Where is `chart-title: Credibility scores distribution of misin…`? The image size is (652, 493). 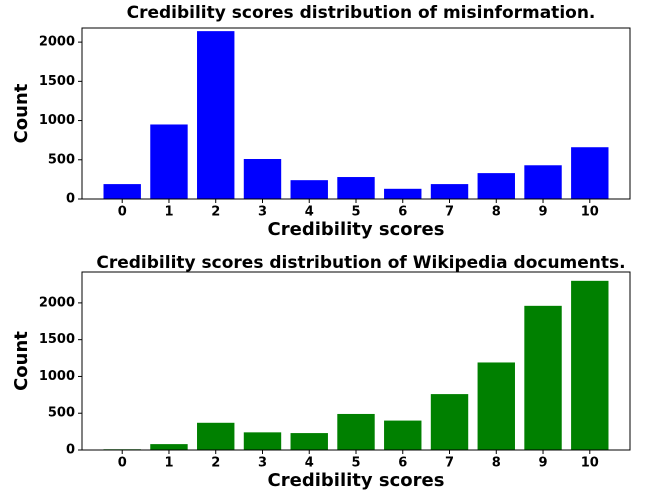
chart-title: Credibility scores distribution of misin… is located at coordinates (361, 13).